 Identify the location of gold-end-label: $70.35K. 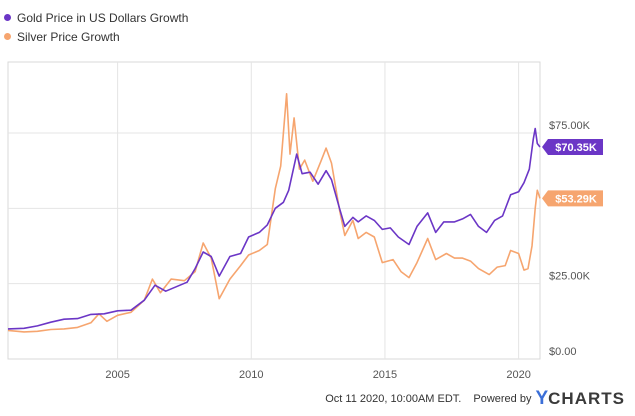
(572, 147).